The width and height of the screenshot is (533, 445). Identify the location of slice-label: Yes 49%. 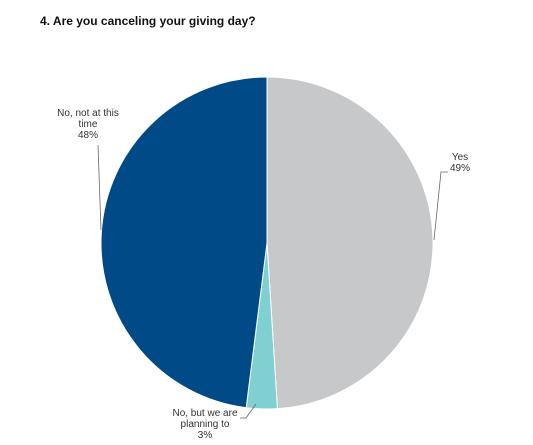
(460, 163).